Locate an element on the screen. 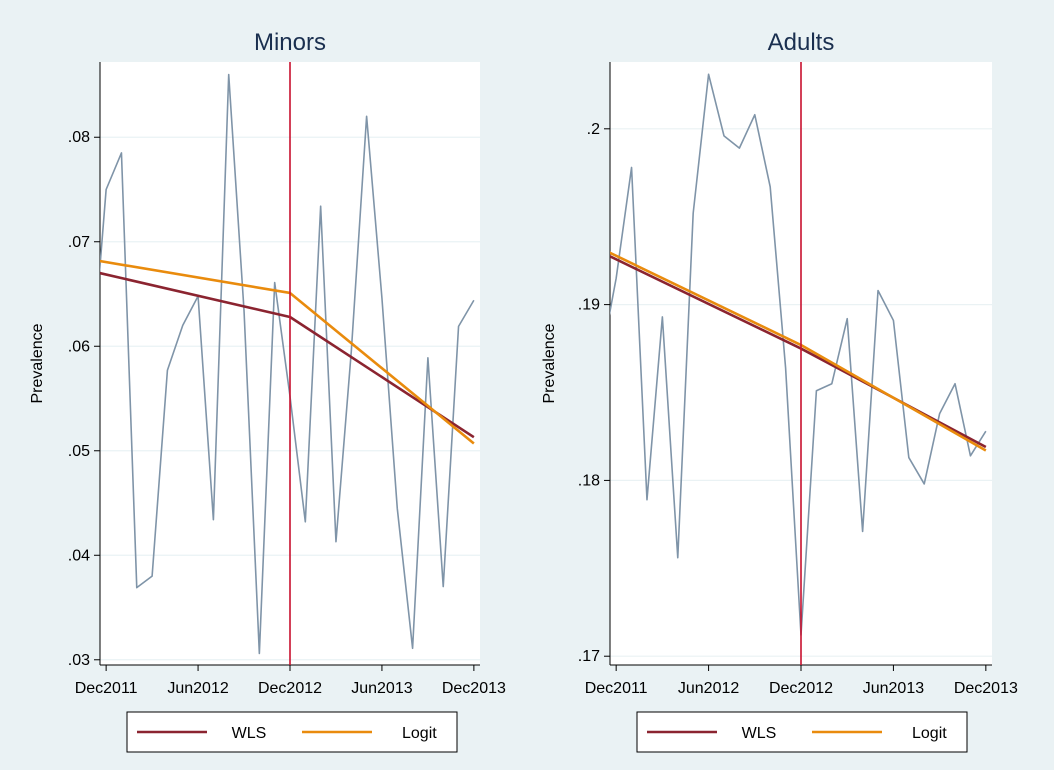 This screenshot has width=1054, height=775. adults-xtick-label: Jun2012 is located at coordinates (708, 688).